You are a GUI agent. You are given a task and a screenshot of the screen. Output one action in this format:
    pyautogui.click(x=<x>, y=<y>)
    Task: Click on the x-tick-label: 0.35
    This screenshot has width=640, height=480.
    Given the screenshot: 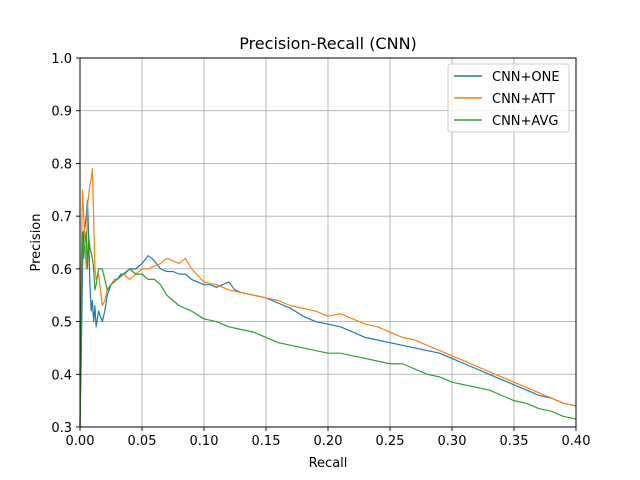 What is the action you would take?
    pyautogui.click(x=514, y=441)
    